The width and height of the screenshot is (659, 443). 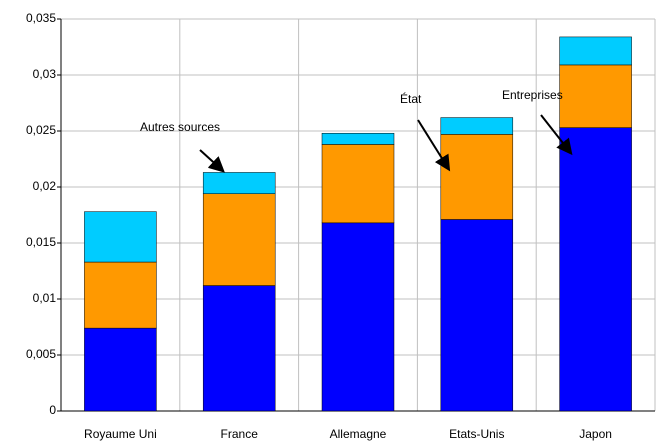 What do you see at coordinates (45, 74) in the screenshot?
I see `y-tick-label: 0,03` at bounding box center [45, 74].